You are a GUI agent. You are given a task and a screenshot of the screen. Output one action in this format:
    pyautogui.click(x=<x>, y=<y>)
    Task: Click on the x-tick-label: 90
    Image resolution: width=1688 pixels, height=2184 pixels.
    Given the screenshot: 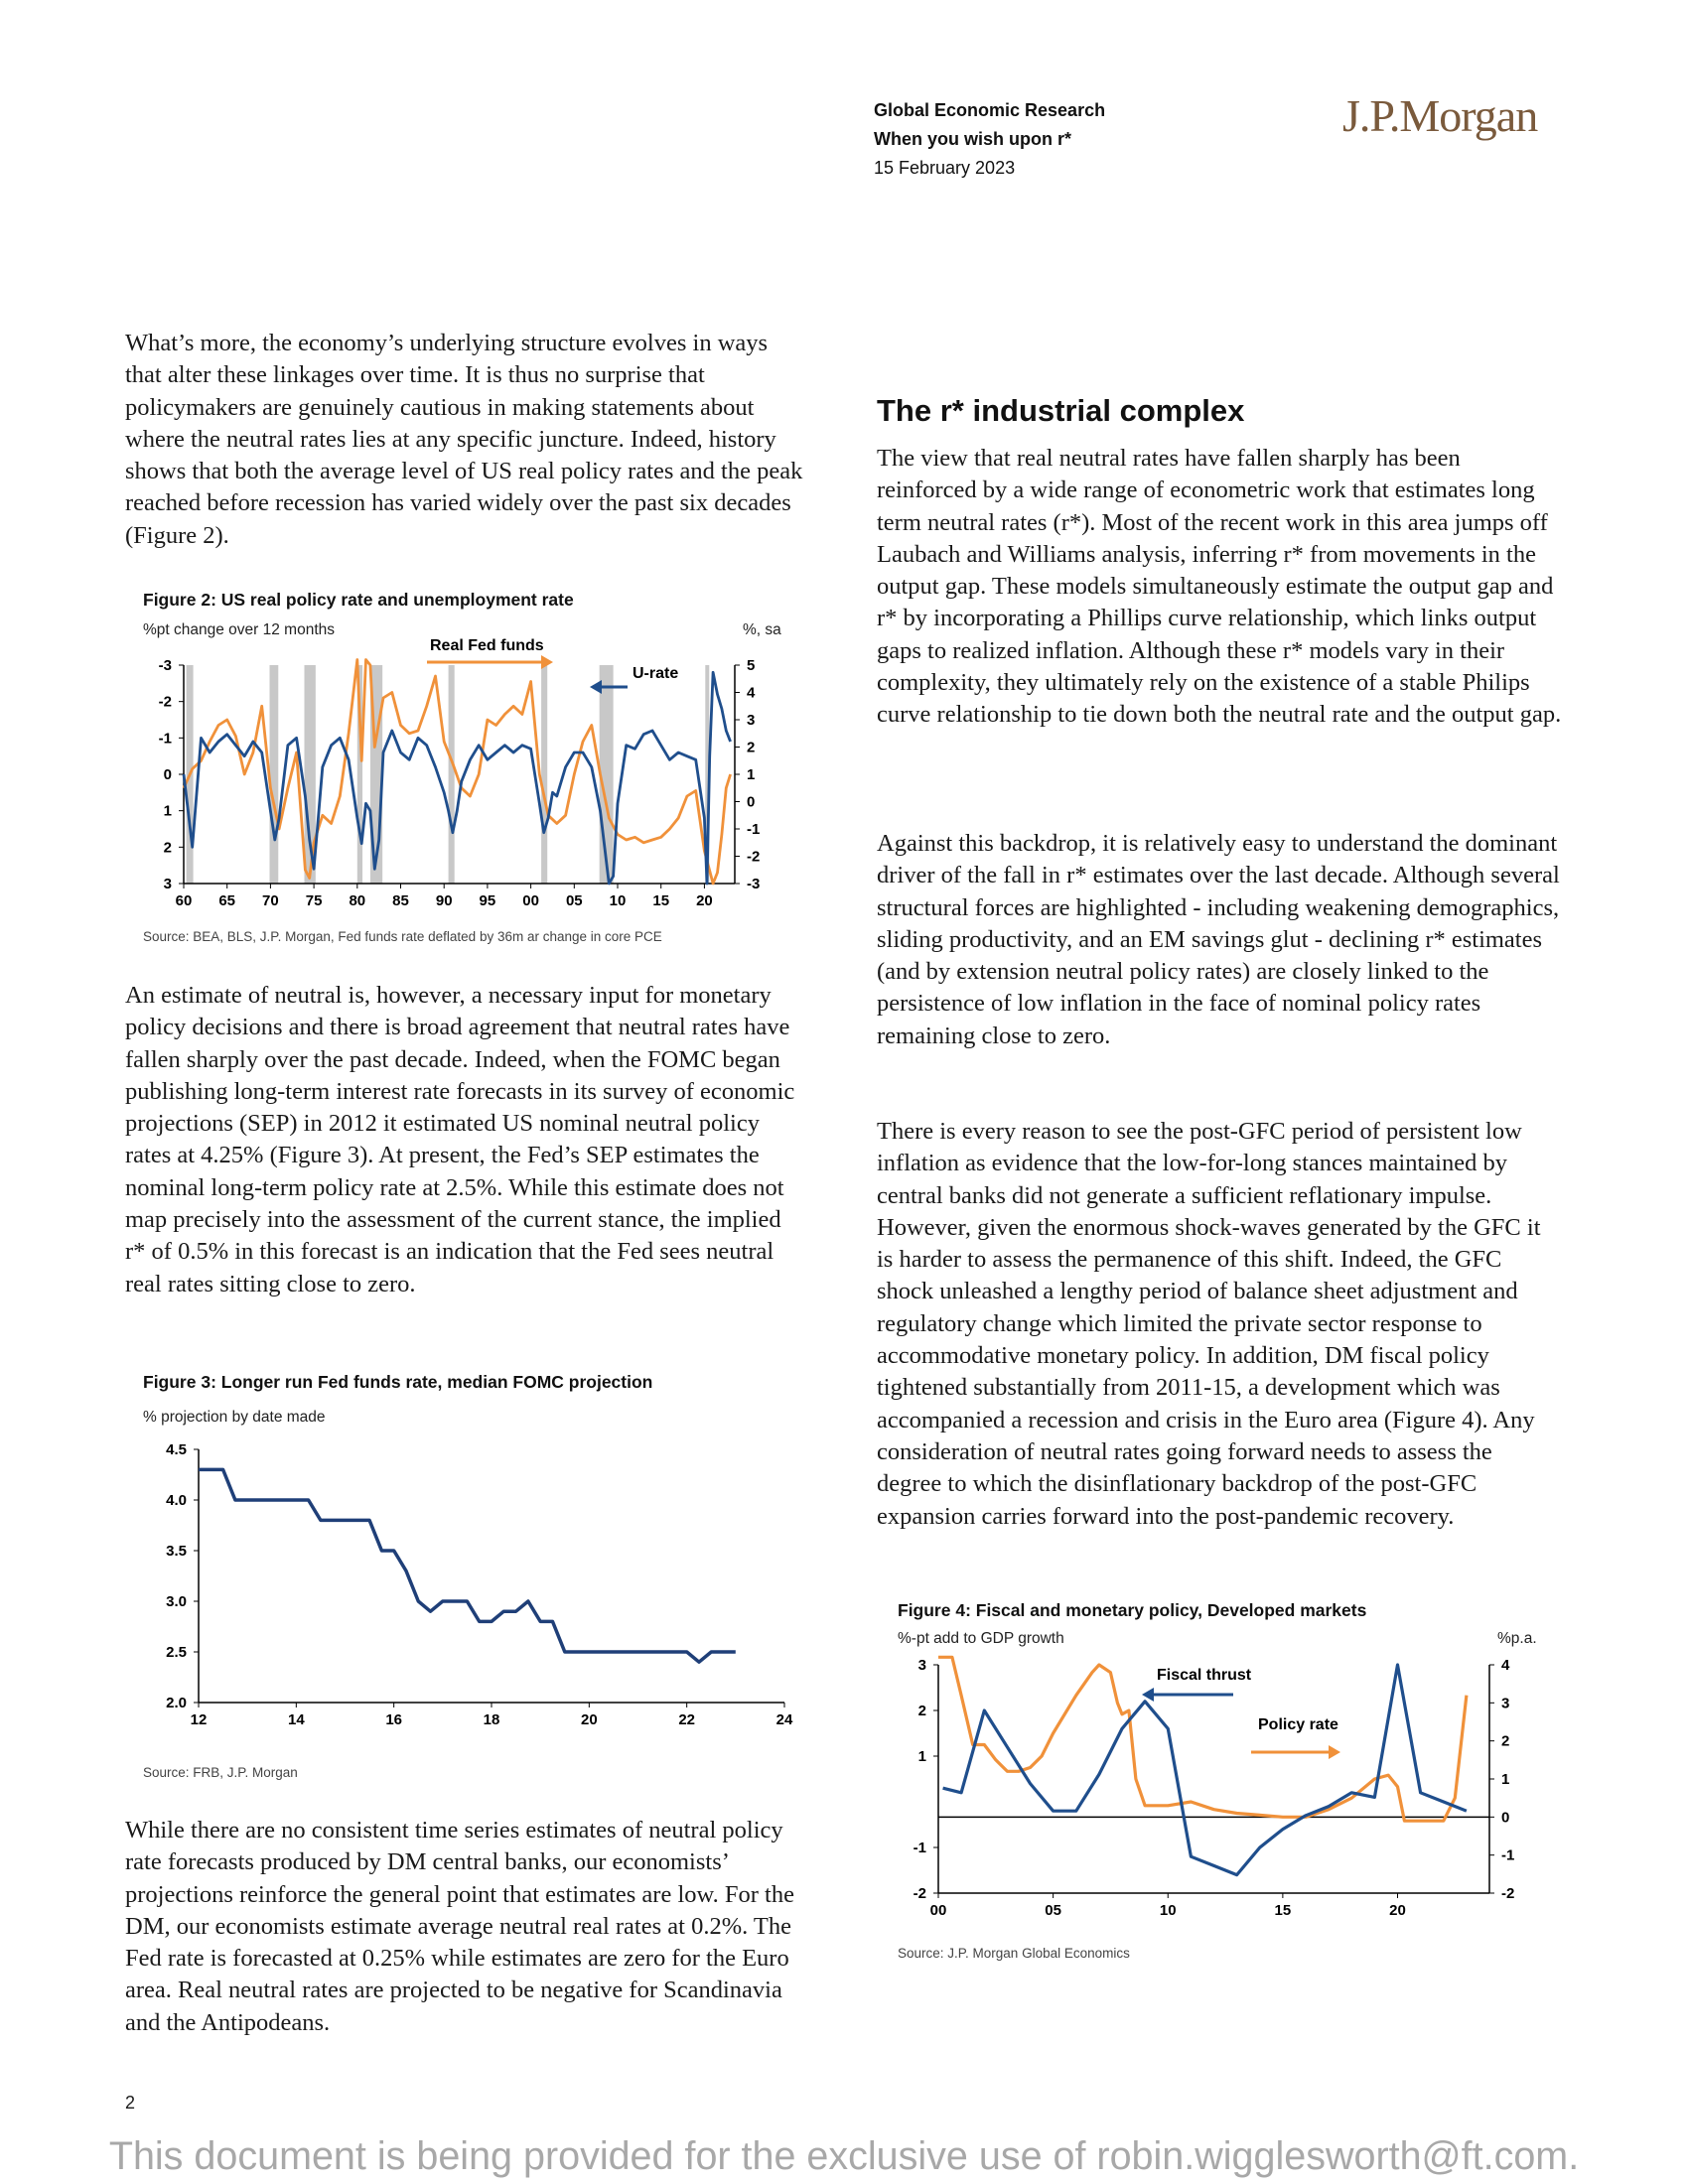 What is the action you would take?
    pyautogui.click(x=444, y=900)
    